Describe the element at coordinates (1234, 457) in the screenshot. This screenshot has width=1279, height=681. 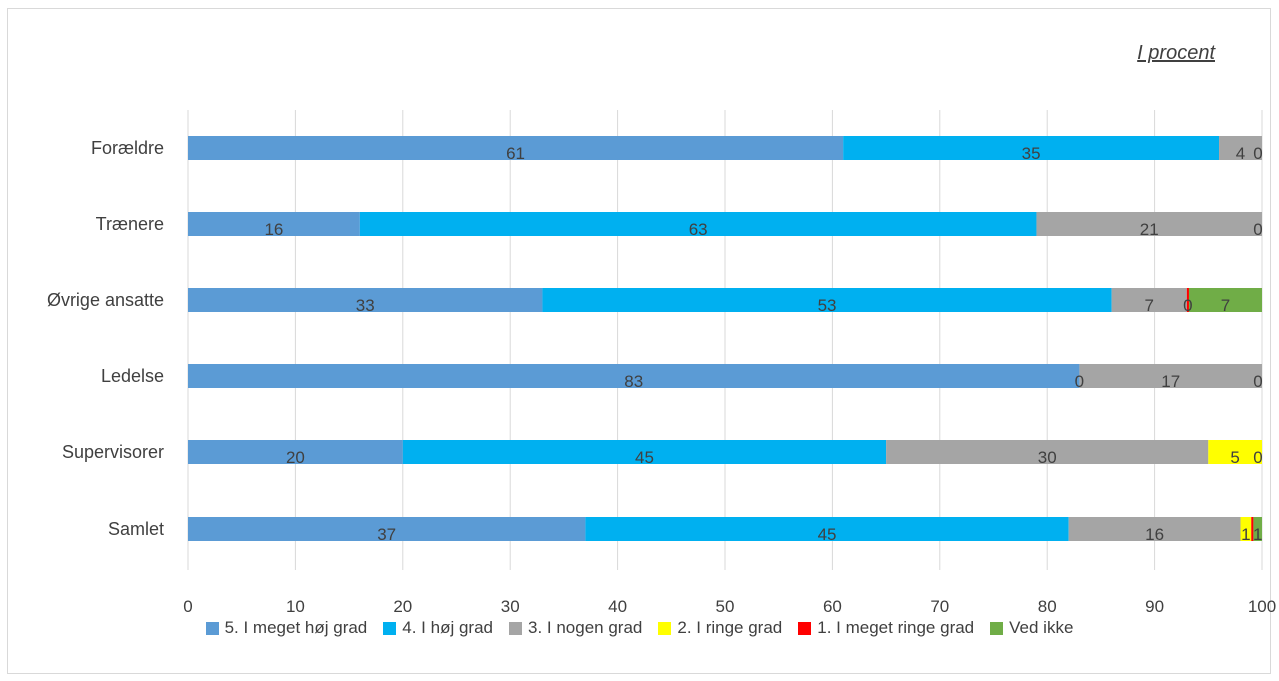
I see `data-label: 5` at that location.